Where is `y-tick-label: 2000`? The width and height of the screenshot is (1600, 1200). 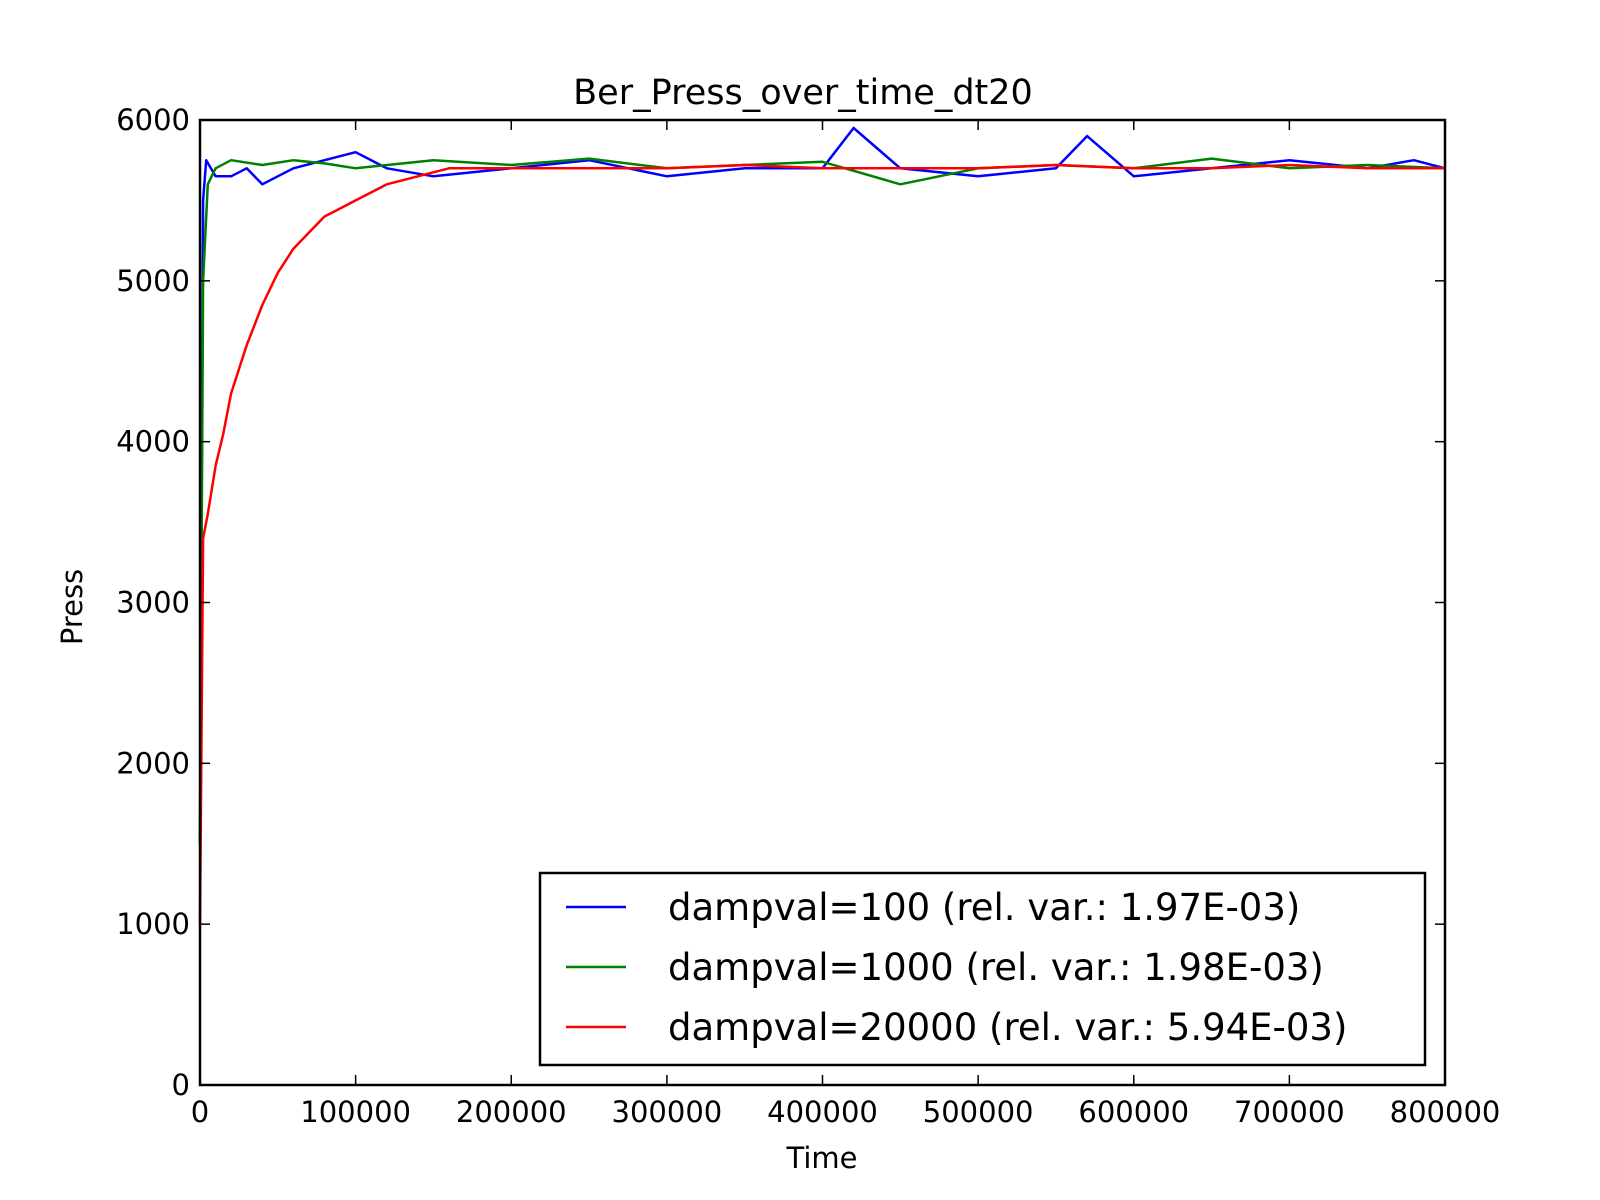 y-tick-label: 2000 is located at coordinates (153, 763).